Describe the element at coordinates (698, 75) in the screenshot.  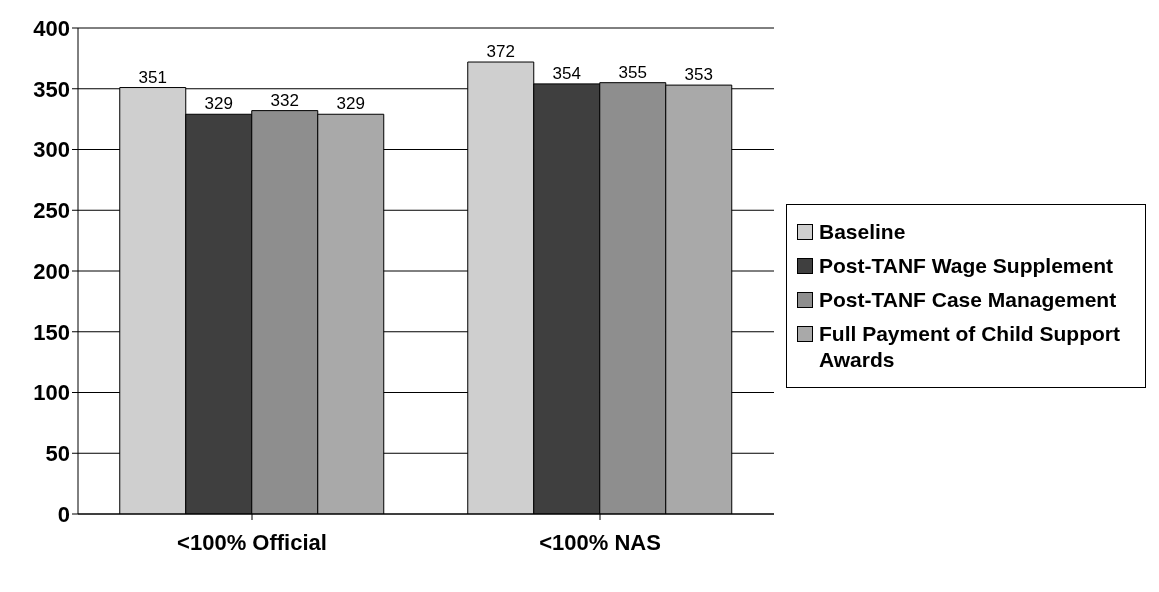
I see `data-label: 353` at that location.